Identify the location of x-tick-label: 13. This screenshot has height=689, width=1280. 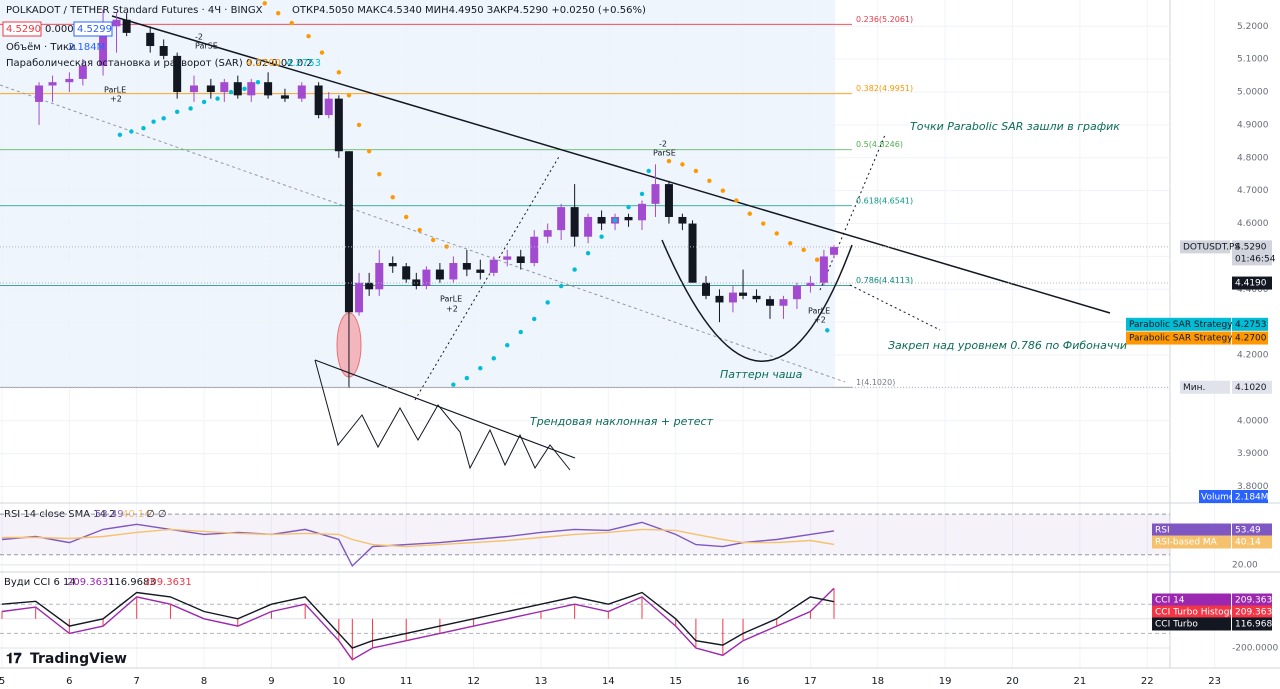
(541, 681).